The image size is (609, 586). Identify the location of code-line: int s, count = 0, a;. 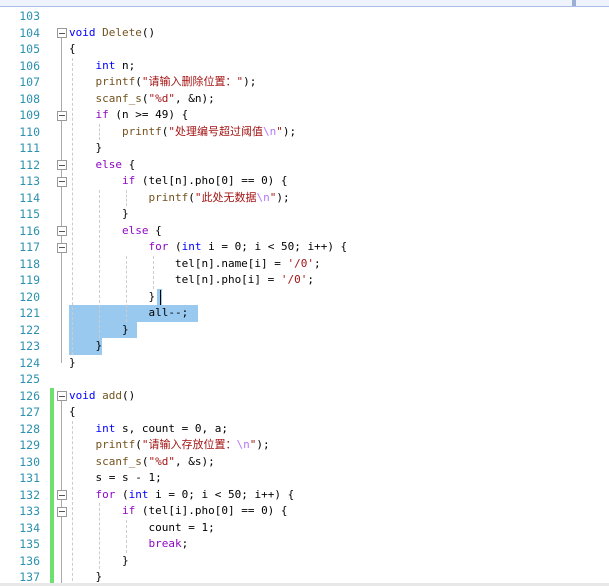
(148, 429).